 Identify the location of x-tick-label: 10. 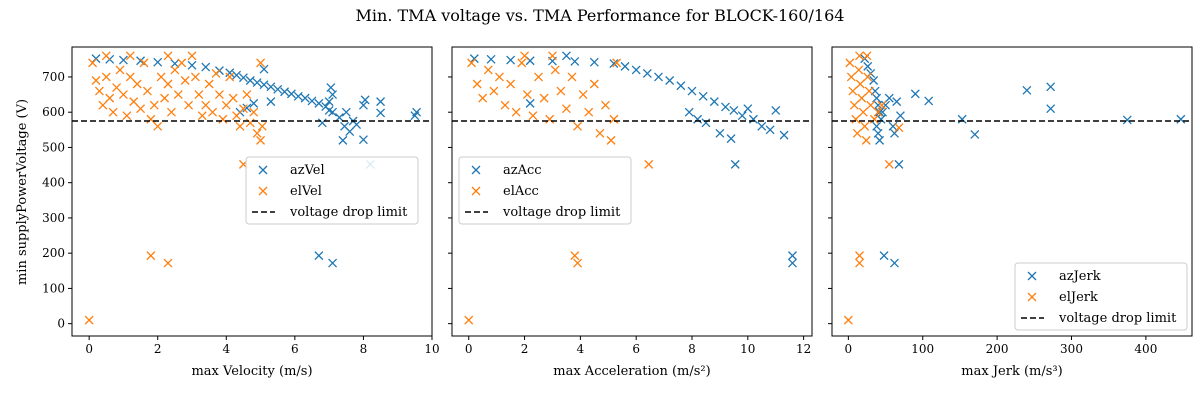
(747, 349).